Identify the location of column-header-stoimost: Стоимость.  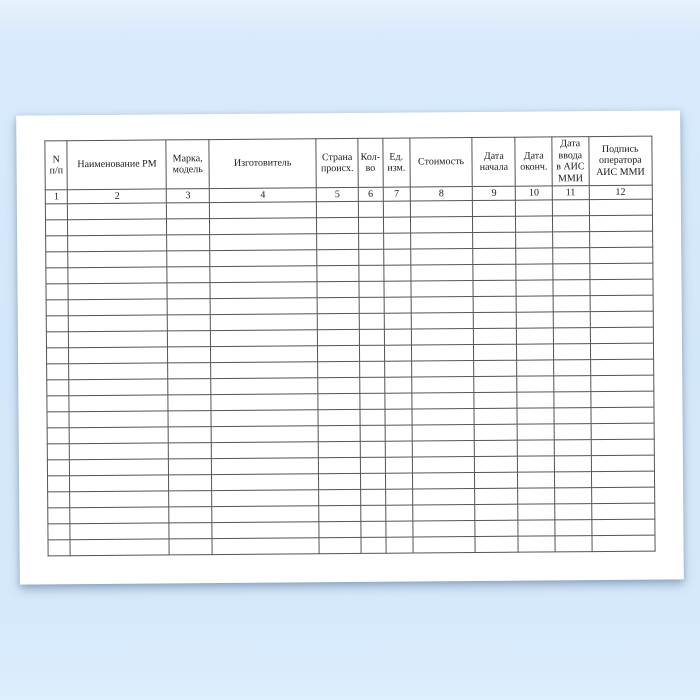
(441, 162).